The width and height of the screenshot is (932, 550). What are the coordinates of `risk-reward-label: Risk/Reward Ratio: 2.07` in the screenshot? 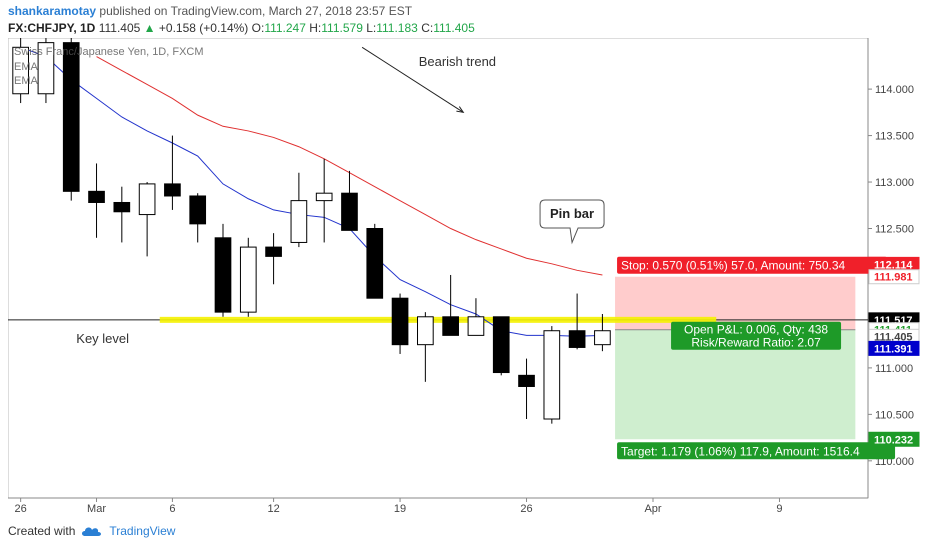 It's located at (756, 343).